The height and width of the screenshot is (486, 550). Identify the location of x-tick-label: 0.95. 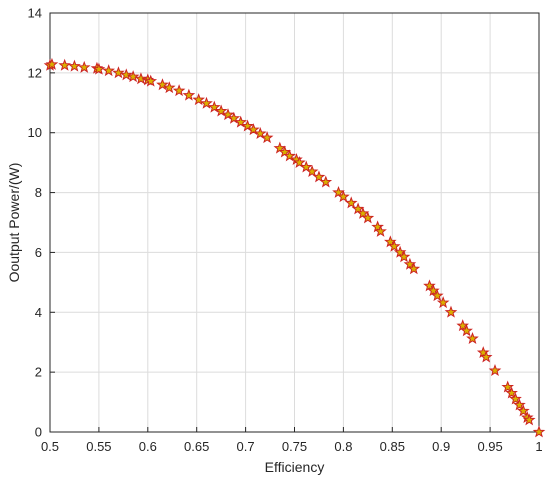
(489, 446).